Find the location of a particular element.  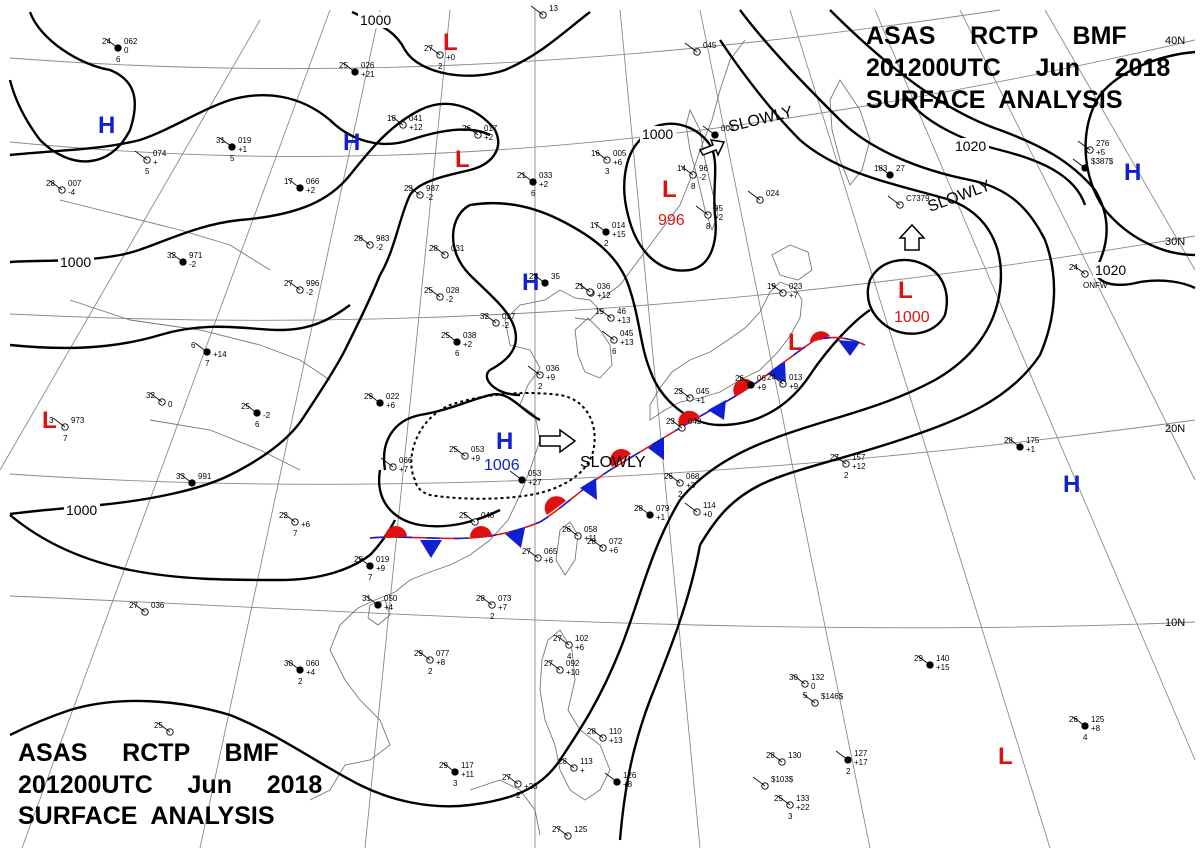

station-temperature: 29 is located at coordinates (418, 653).